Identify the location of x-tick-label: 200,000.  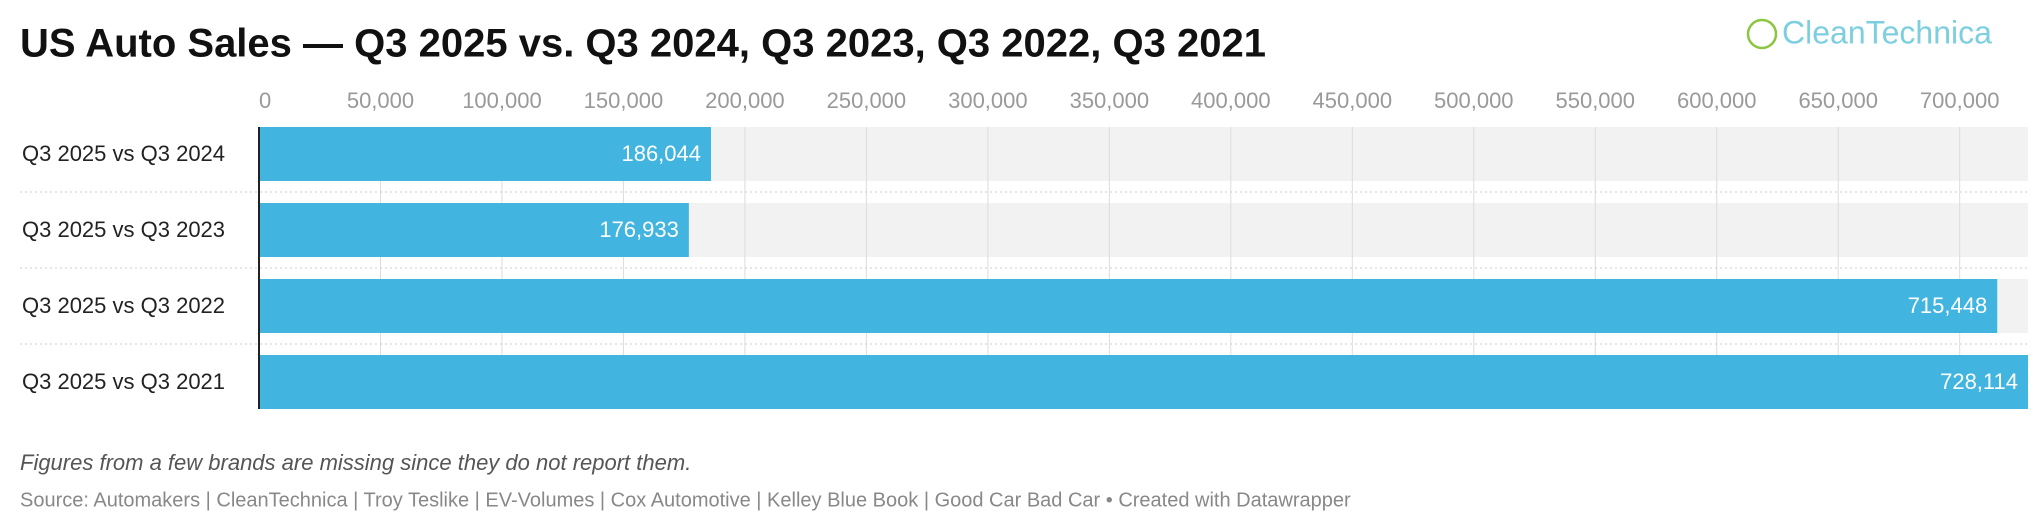
(745, 100).